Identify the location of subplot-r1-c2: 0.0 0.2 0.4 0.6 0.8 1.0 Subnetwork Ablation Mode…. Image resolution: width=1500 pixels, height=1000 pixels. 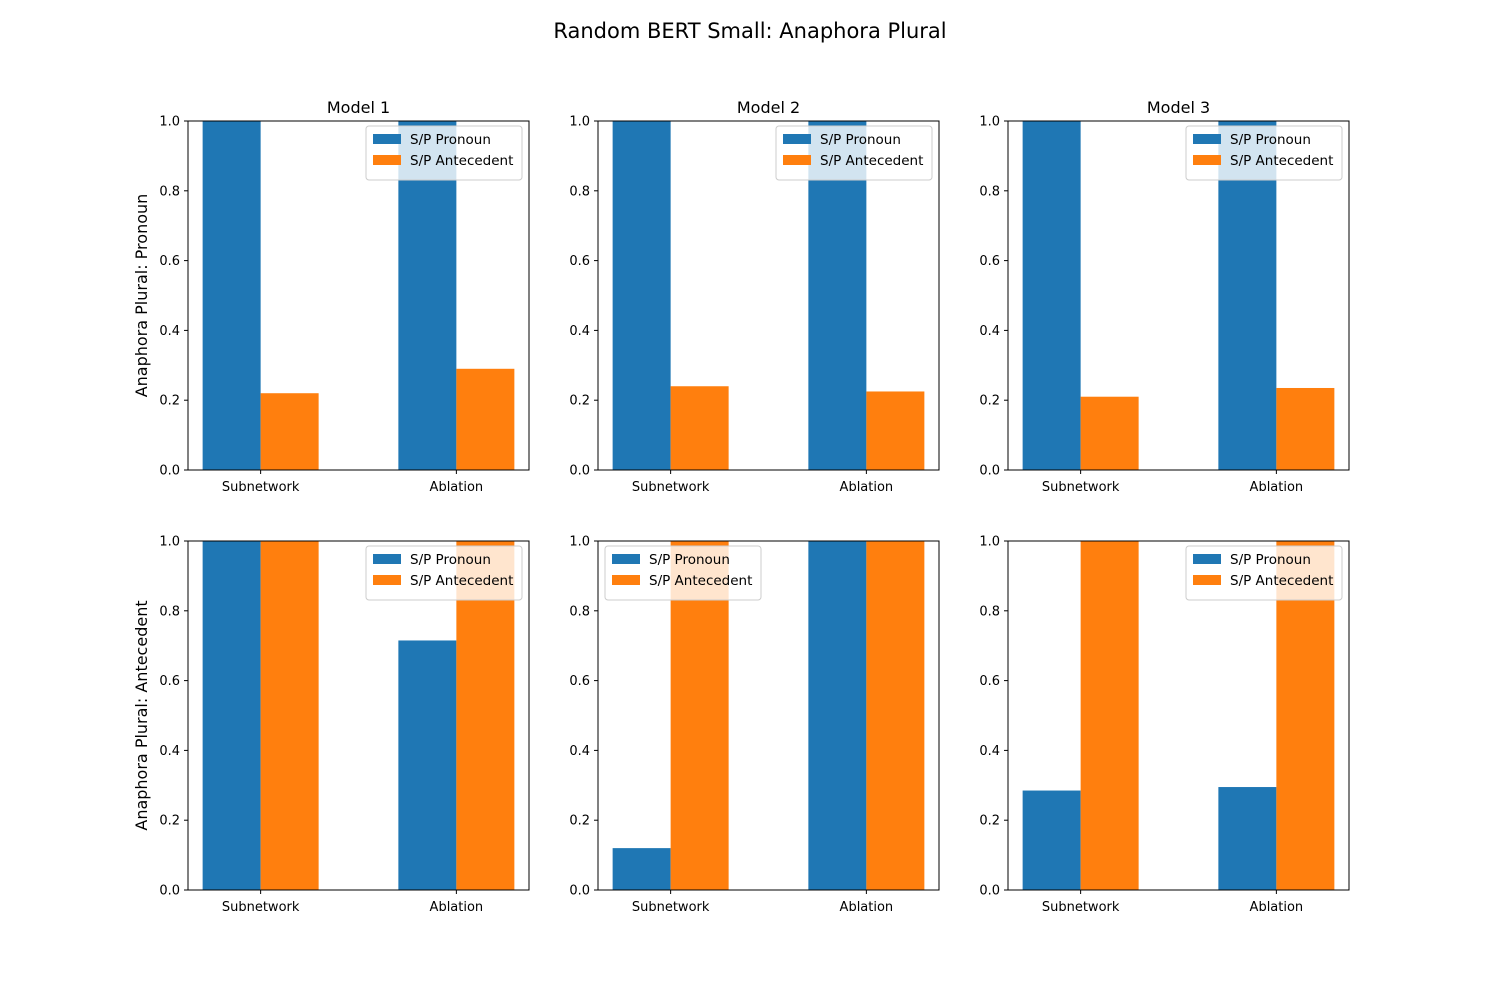
(754, 296).